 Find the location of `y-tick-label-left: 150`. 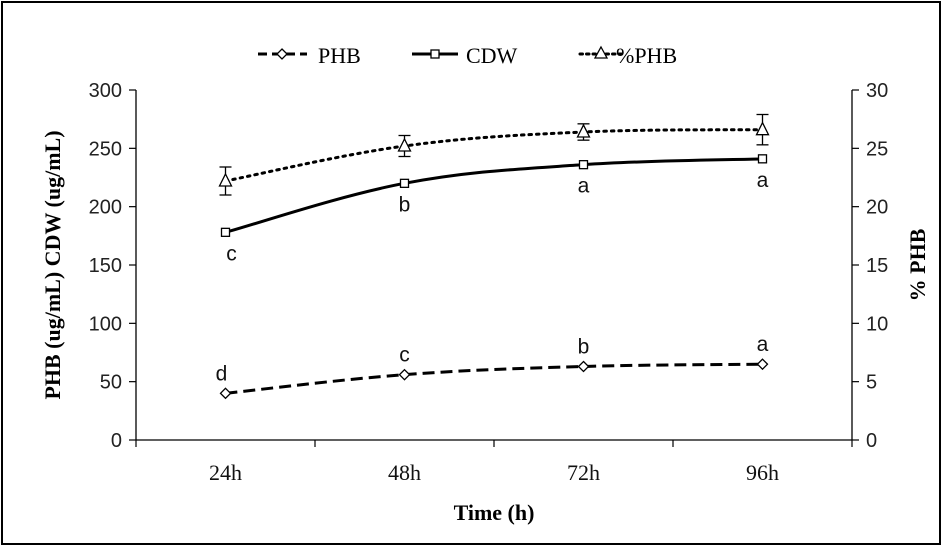

y-tick-label-left: 150 is located at coordinates (105, 266).